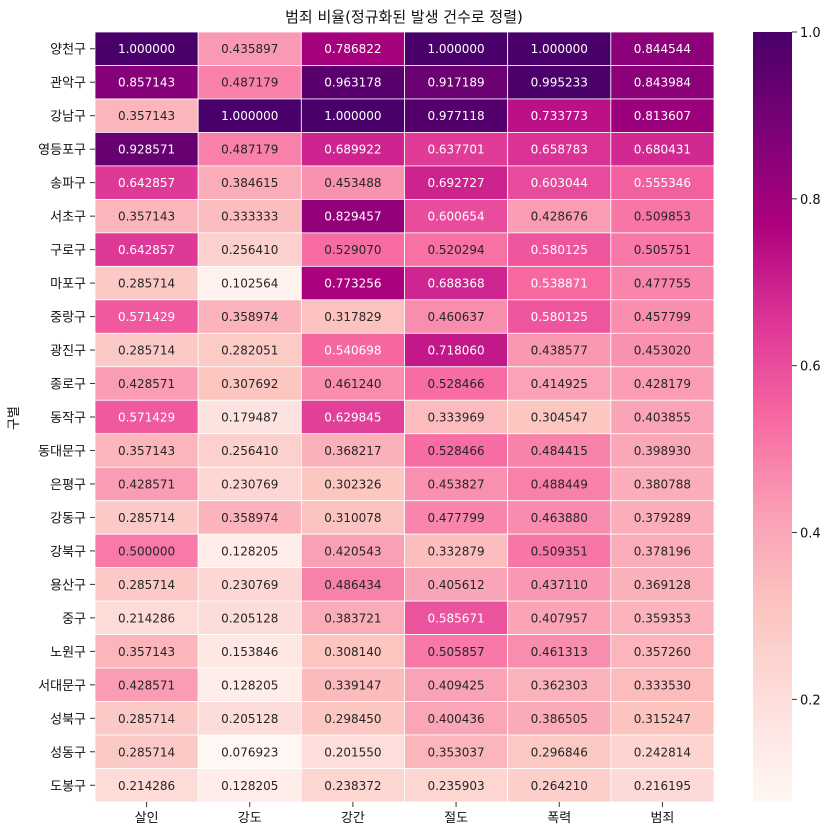 This screenshot has height=835, width=828. I want to click on cell-value-label: 0.786822, so click(352, 49).